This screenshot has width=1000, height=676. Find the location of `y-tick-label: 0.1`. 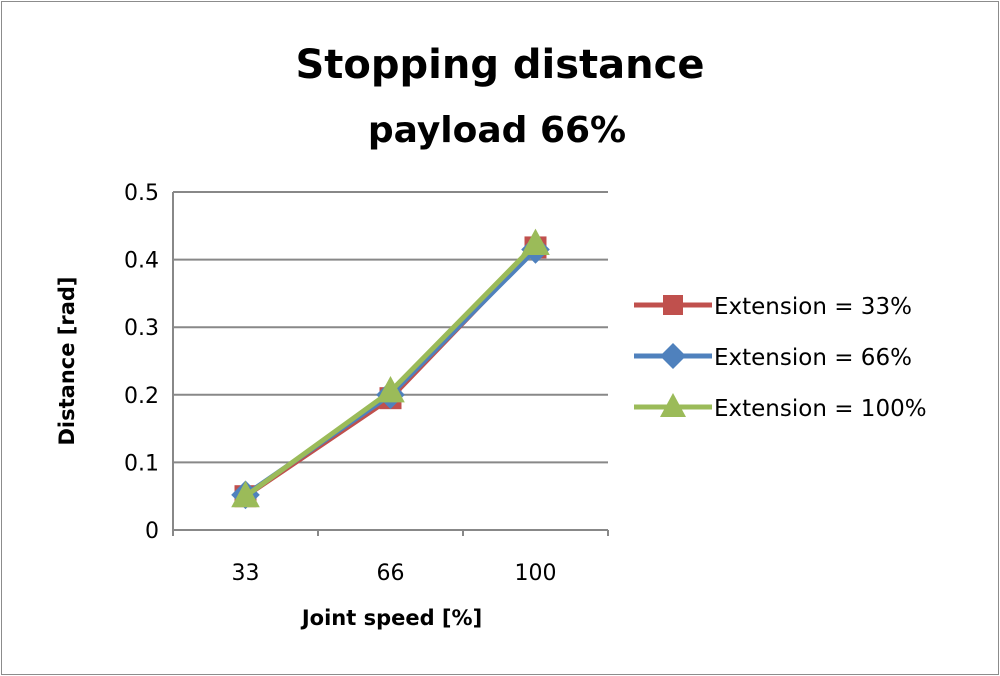

y-tick-label: 0.1 is located at coordinates (141, 463).